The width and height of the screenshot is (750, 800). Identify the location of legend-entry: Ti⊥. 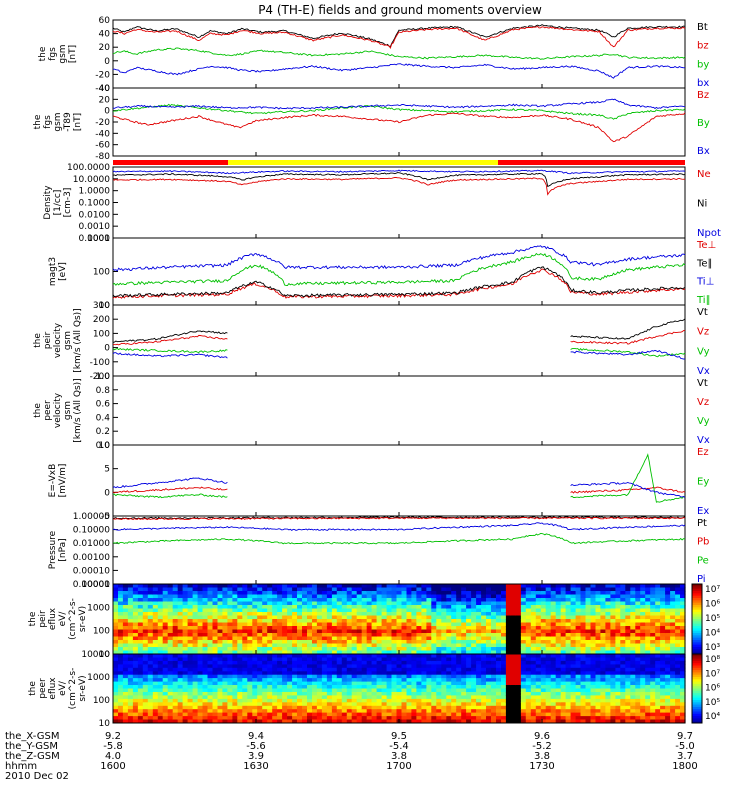
(705, 282).